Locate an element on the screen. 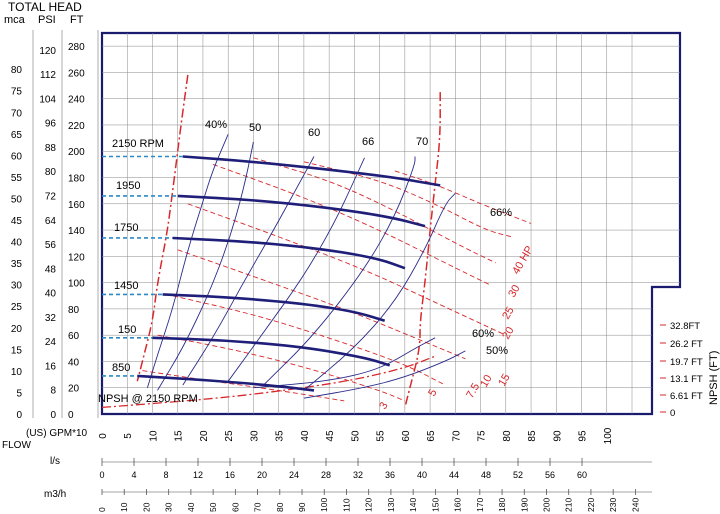 The image size is (720, 514). mca-tick-label: 0 is located at coordinates (19, 415).